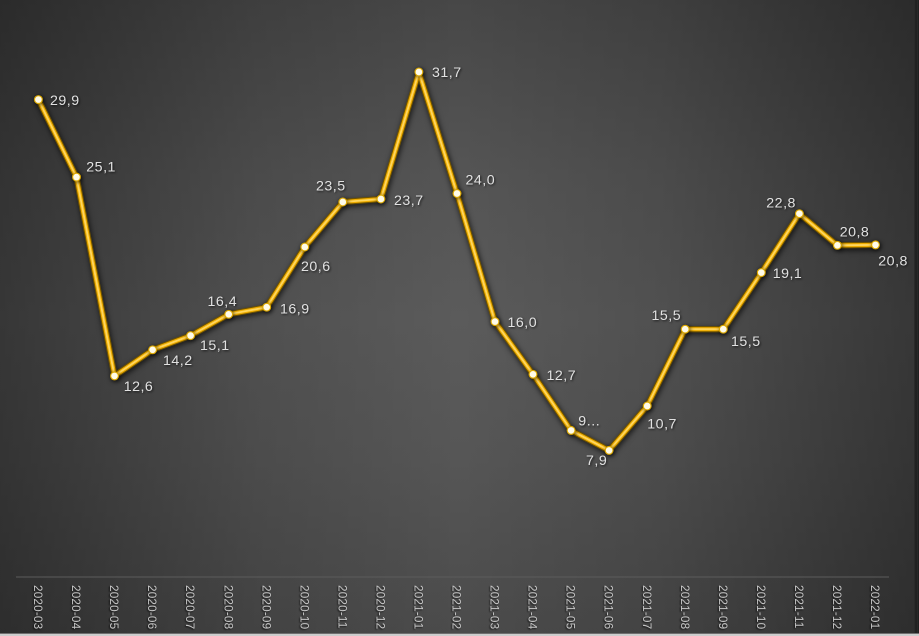  I want to click on svg-text: 2020-10, so click(304, 607).